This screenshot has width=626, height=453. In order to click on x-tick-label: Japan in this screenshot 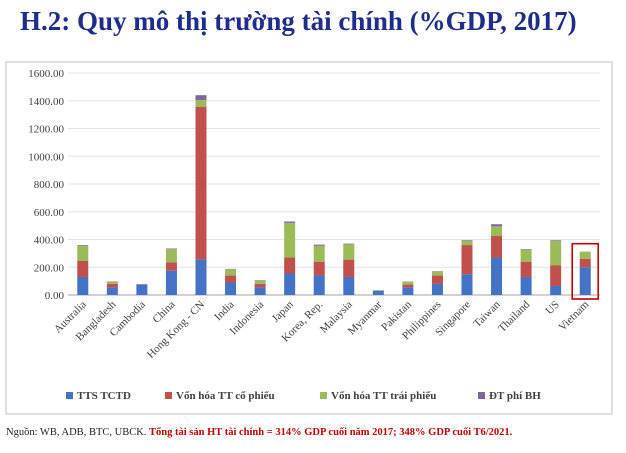, I will do `click(283, 311)`.